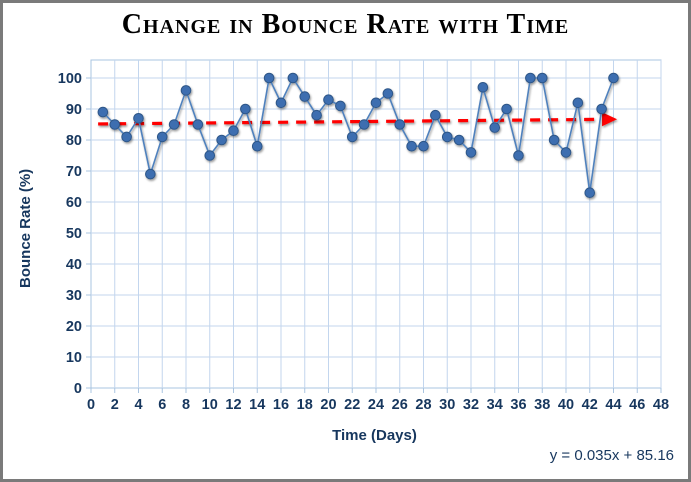 The width and height of the screenshot is (691, 482). I want to click on x-tick-label: 8, so click(186, 405).